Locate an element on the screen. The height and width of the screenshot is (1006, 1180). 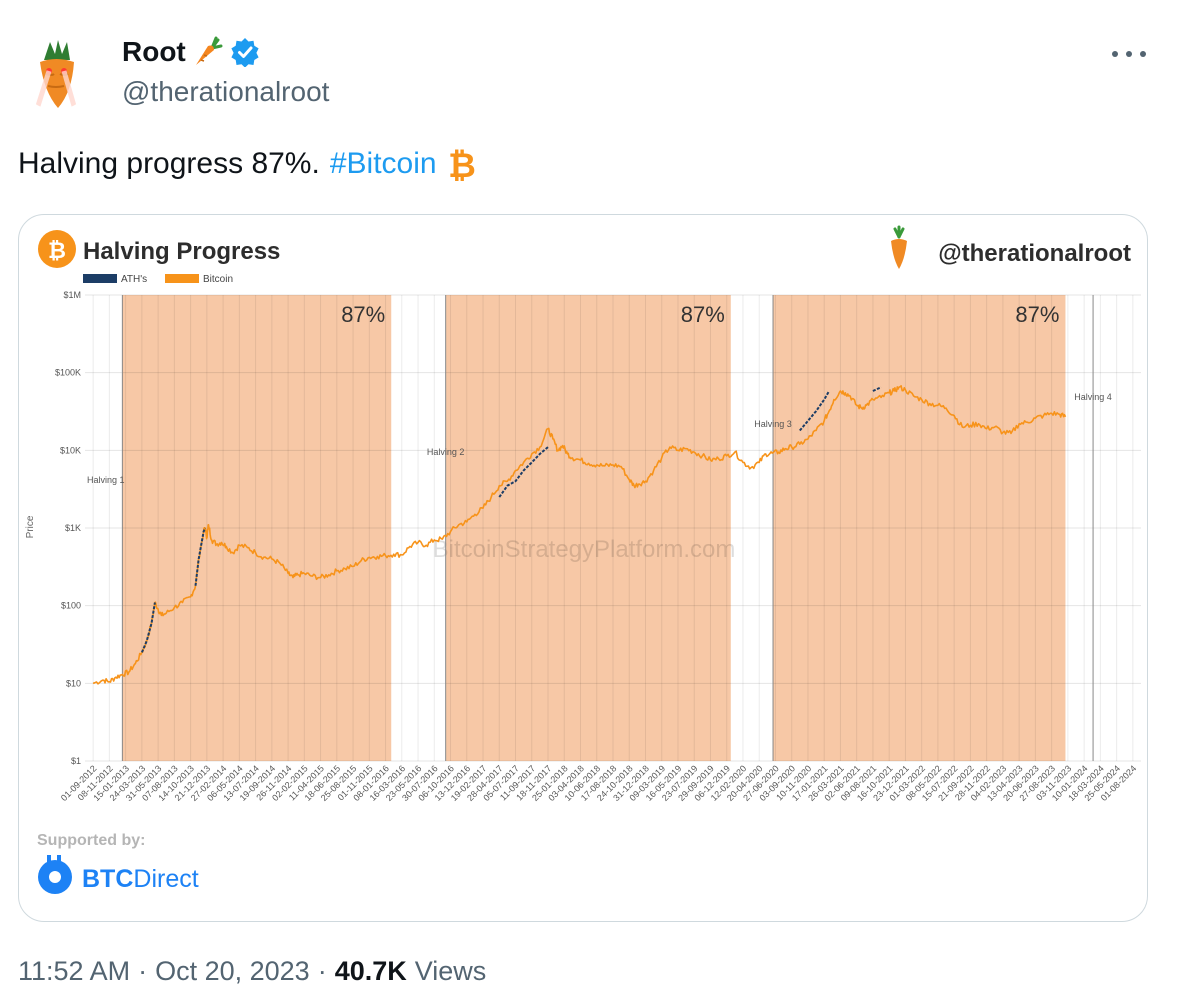
y-tick-label: $1 is located at coordinates (76, 761).